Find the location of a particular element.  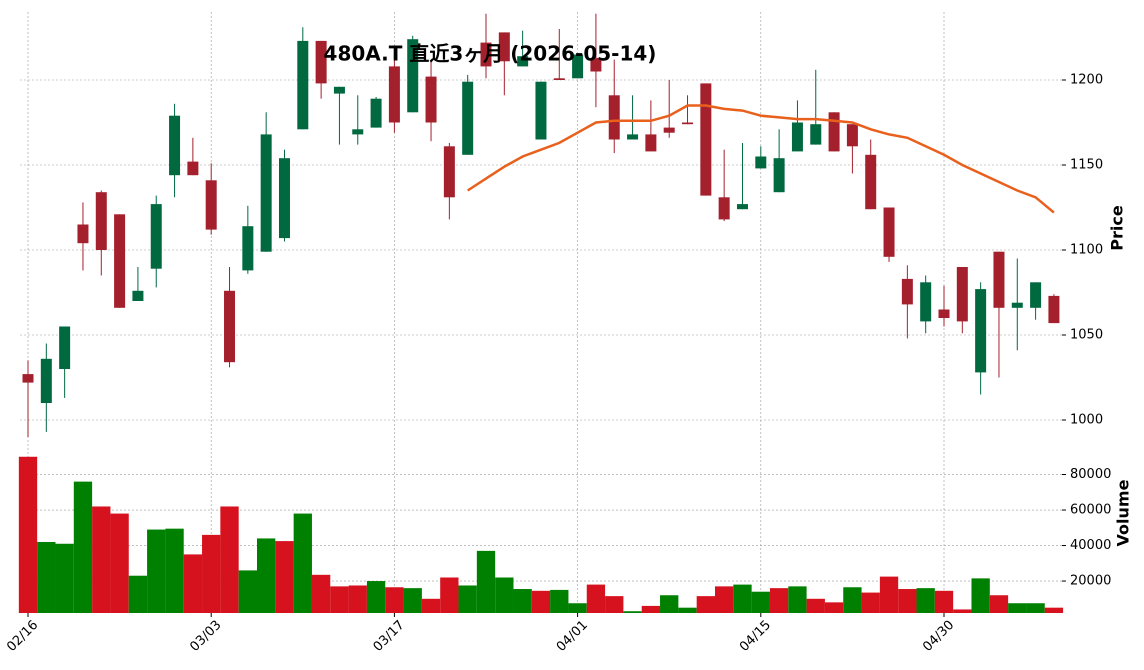

x-tick-label: 03/17 is located at coordinates (389, 636).